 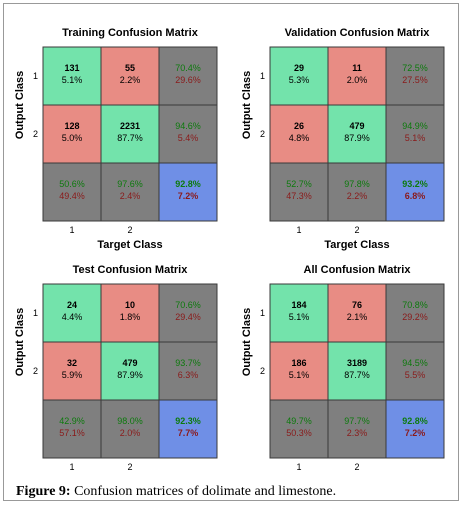 I want to click on cell-count: 32, so click(x=72, y=363).